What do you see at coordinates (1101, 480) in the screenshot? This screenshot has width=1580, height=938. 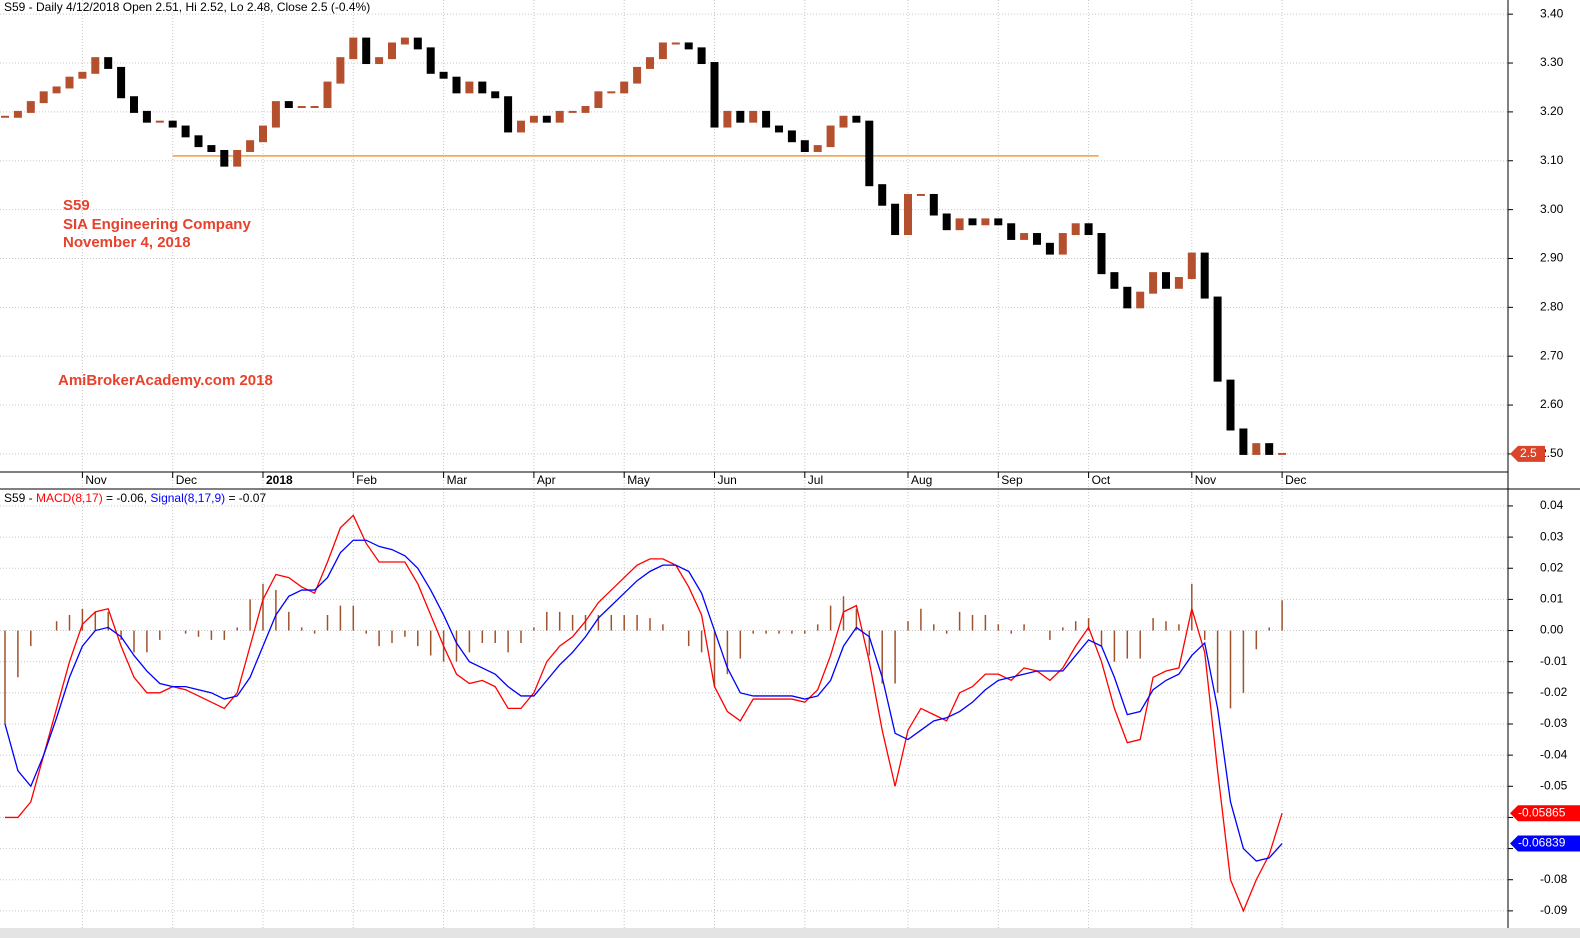 I see `x-tick-label: Oct` at bounding box center [1101, 480].